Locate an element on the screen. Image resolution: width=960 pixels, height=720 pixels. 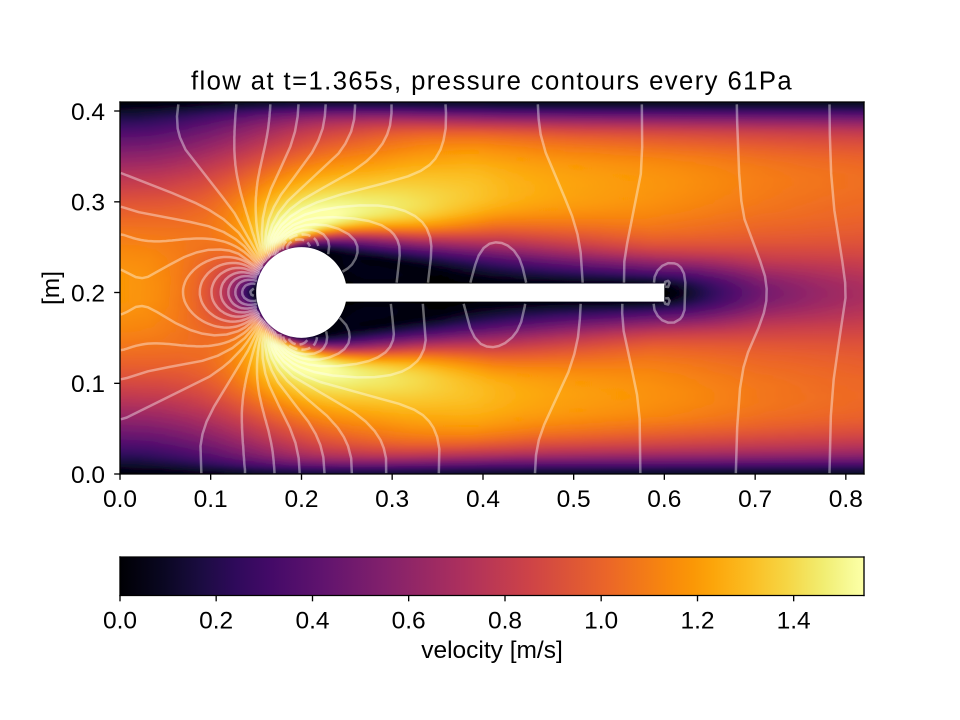
svg-text: [m] is located at coordinates (51, 288).